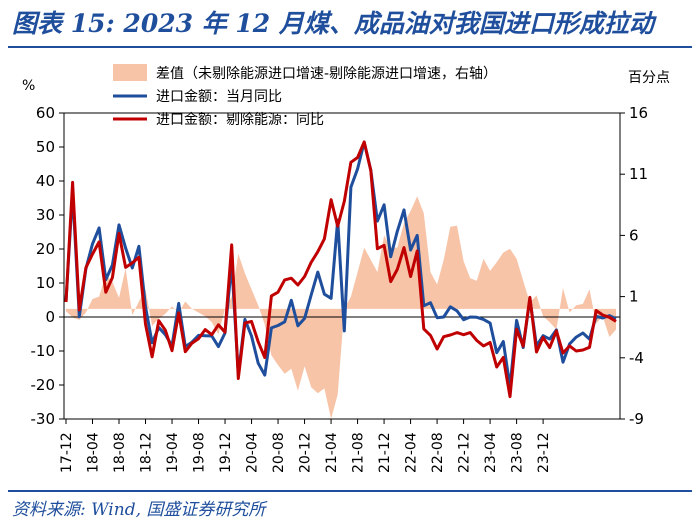  Describe the element at coordinates (359, 452) in the screenshot. I see `x-tick-label: 21-08` at that location.